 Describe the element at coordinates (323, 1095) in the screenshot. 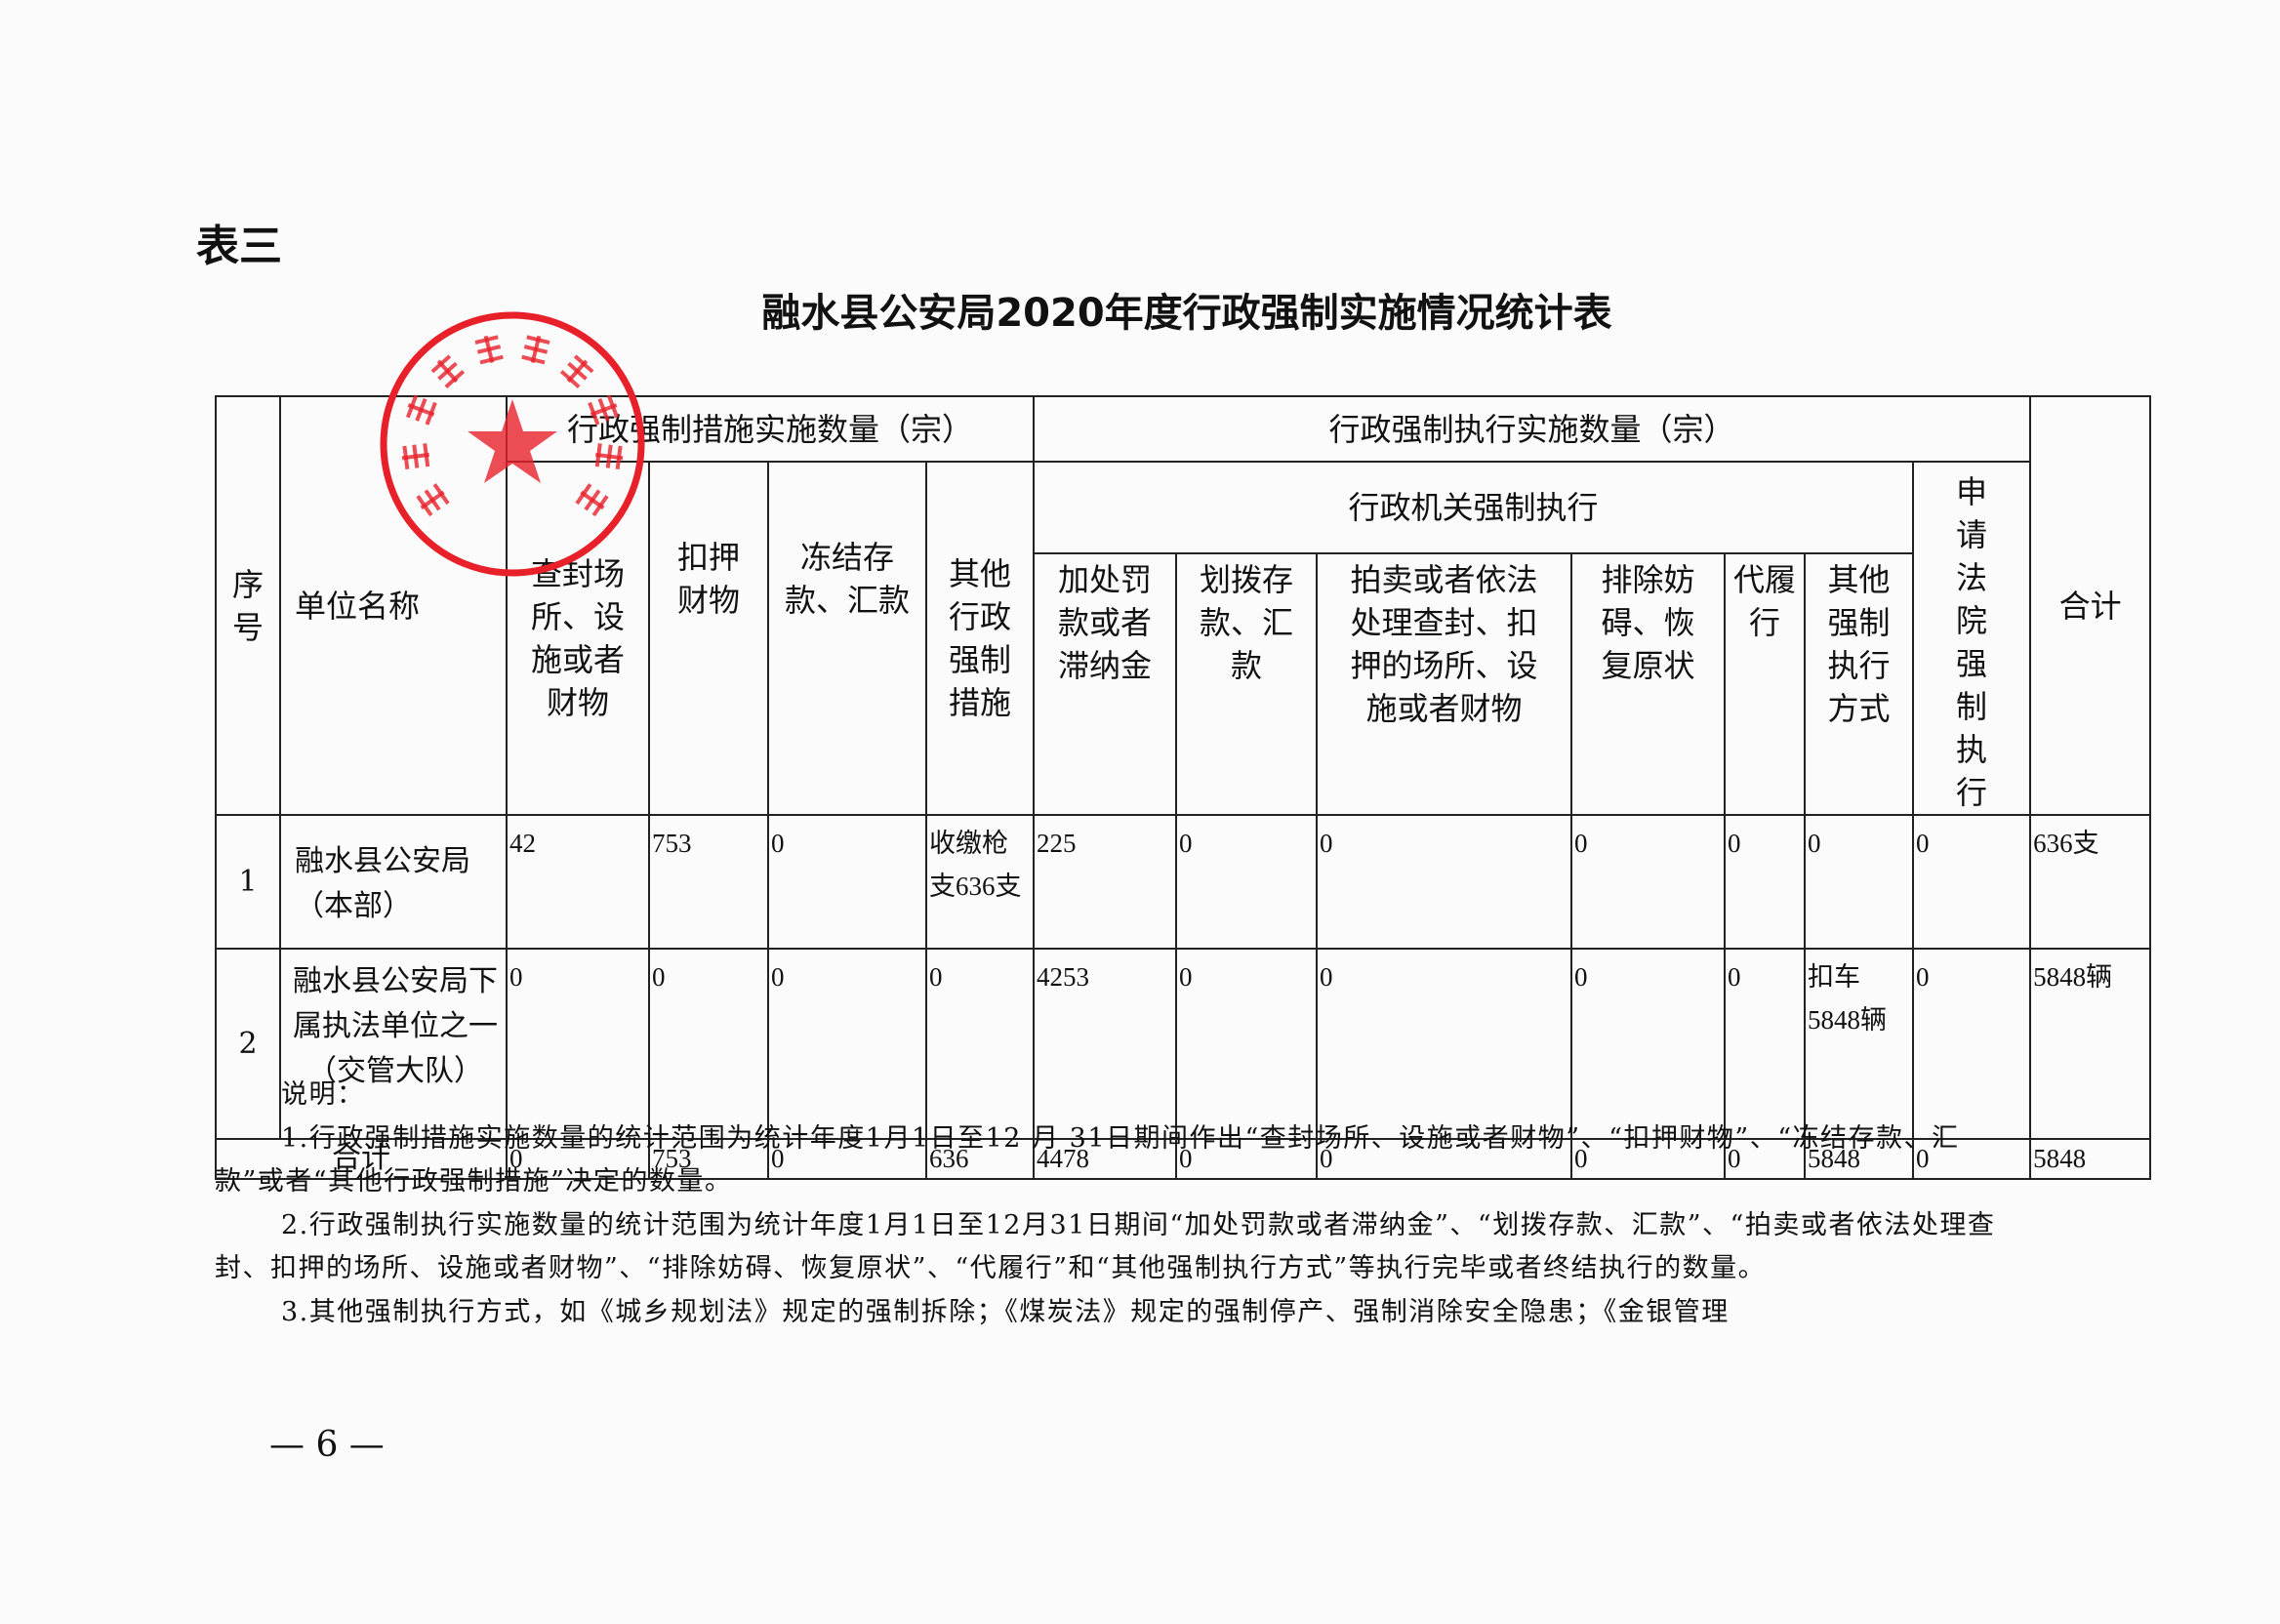

I see `notes-heading: 说明：` at that location.